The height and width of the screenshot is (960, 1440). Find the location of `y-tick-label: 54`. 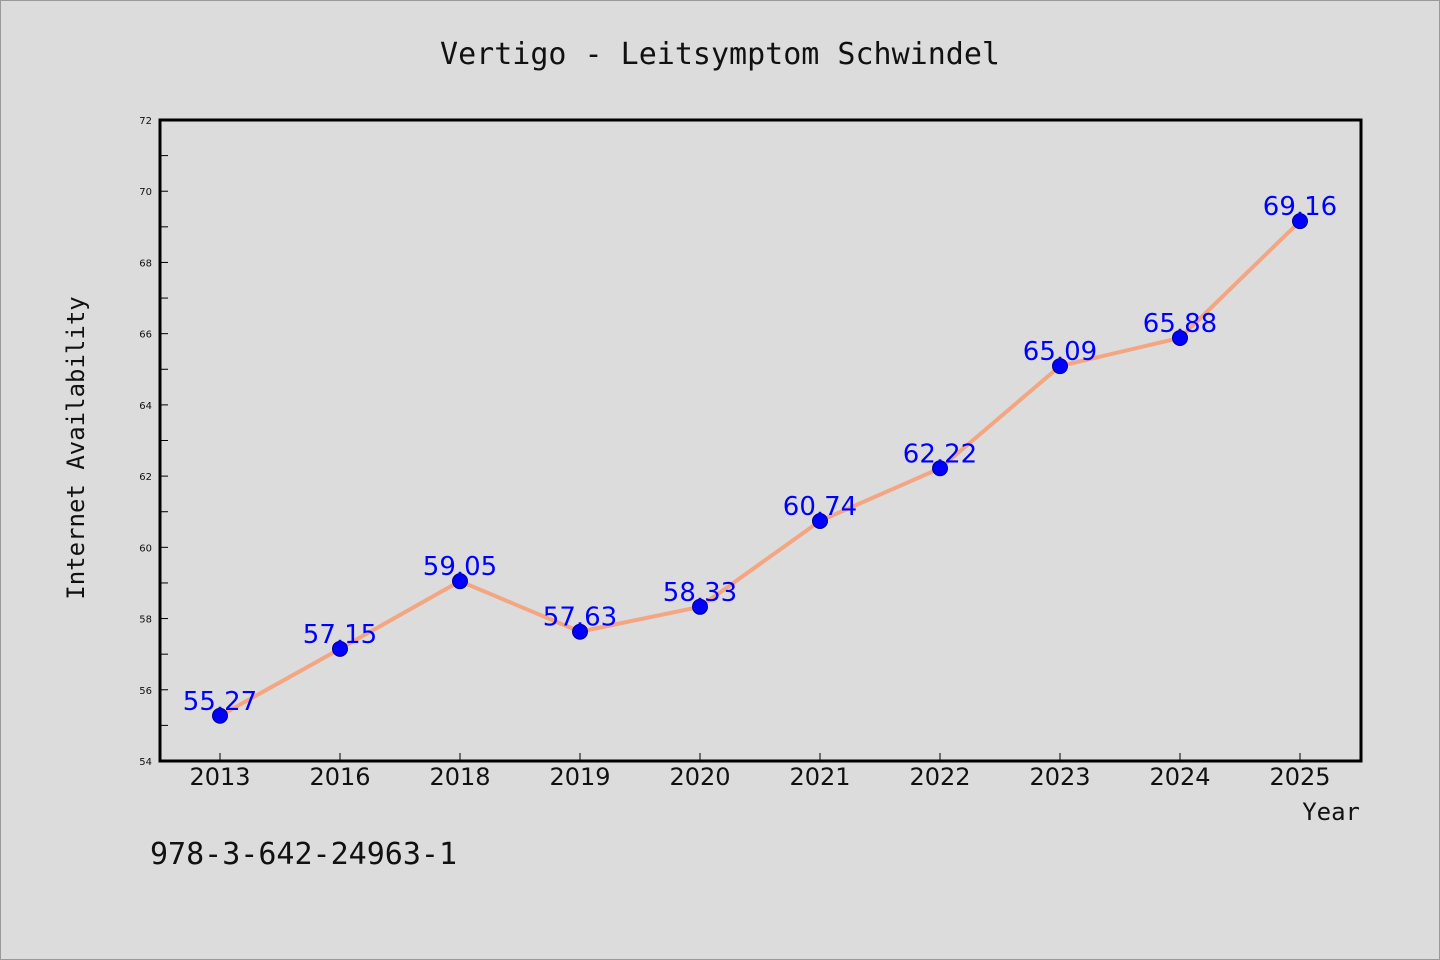

y-tick-label: 54 is located at coordinates (145, 762).